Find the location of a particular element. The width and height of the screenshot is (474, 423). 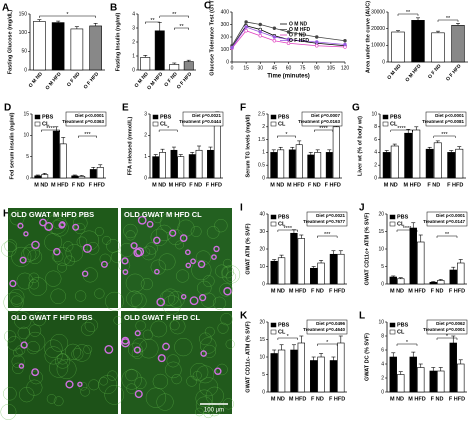

x-tick-label: O M ND is located at coordinates (394, 72).